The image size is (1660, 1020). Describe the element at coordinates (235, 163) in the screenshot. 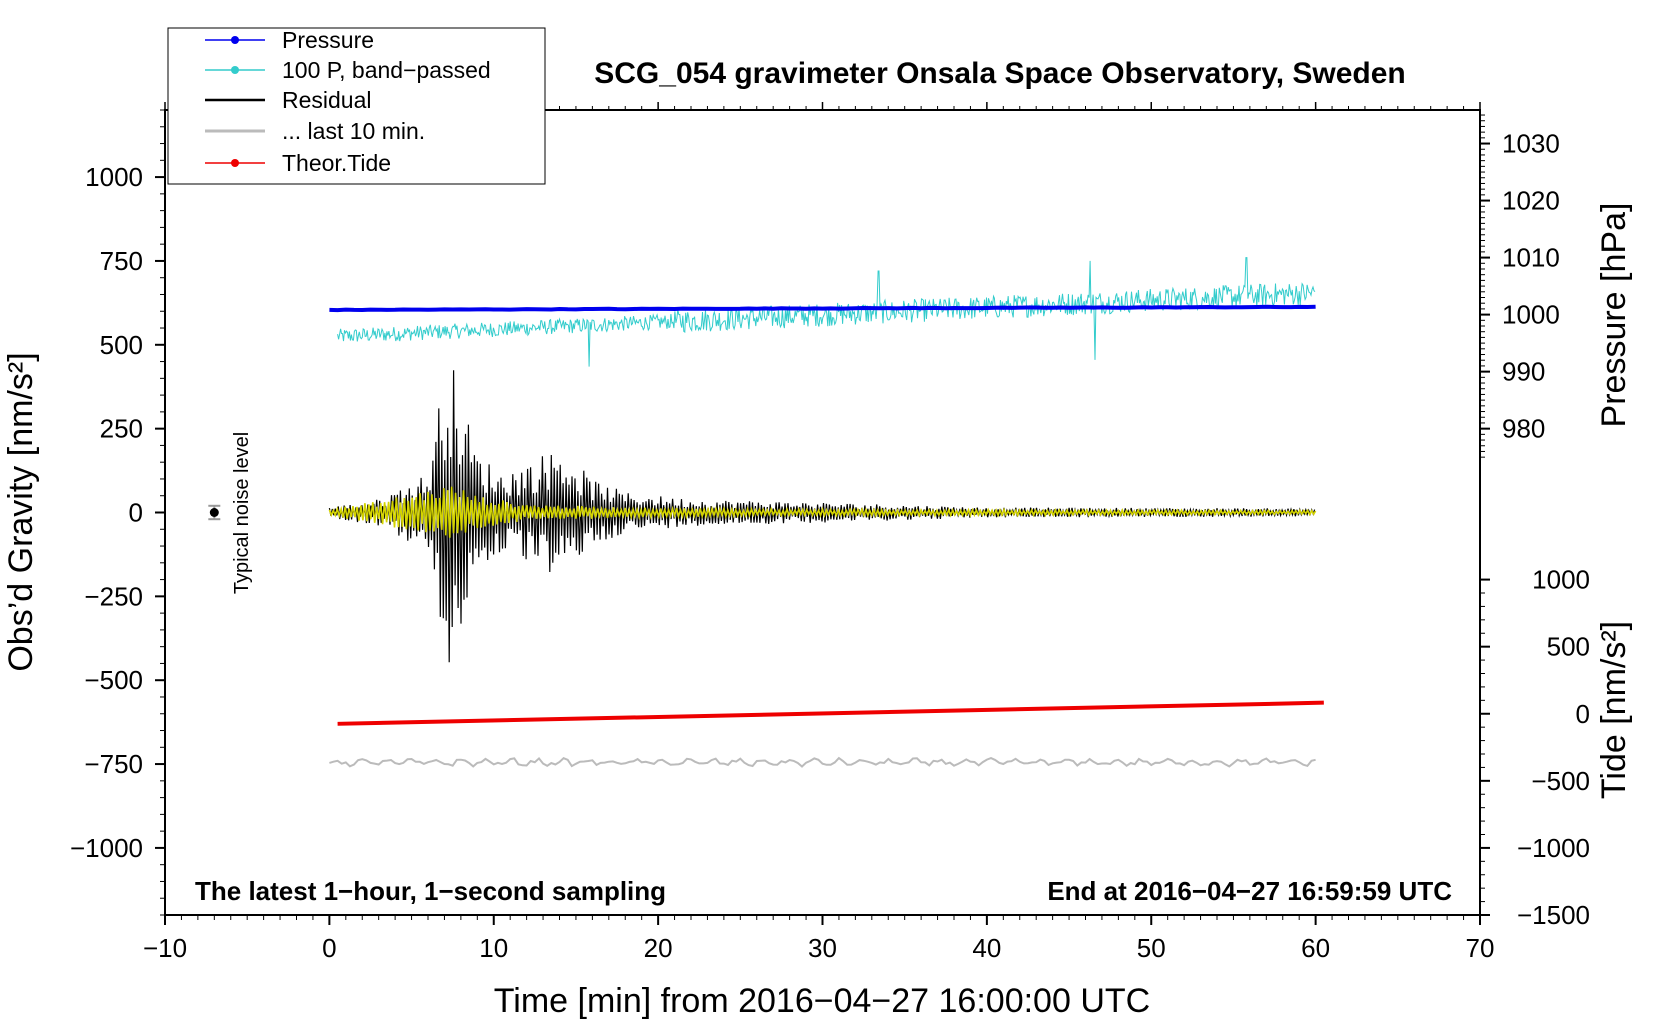

I see `legend-marker-theor-tide` at that location.